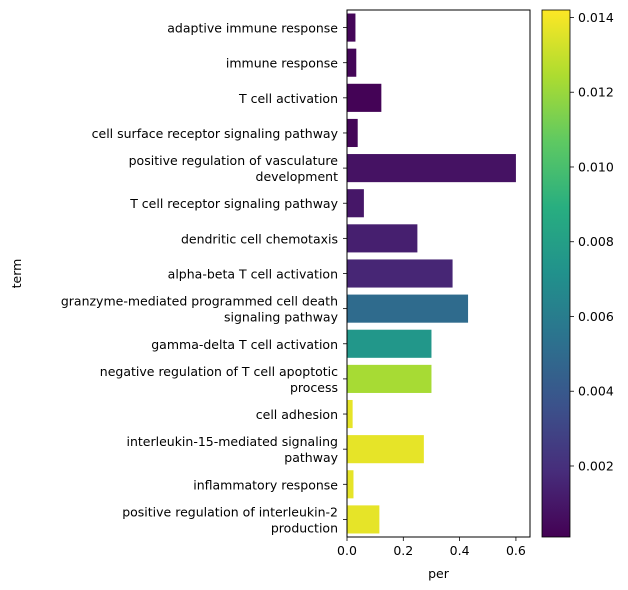 This screenshot has width=628, height=590. I want to click on colorbar-gradient, so click(556, 273).